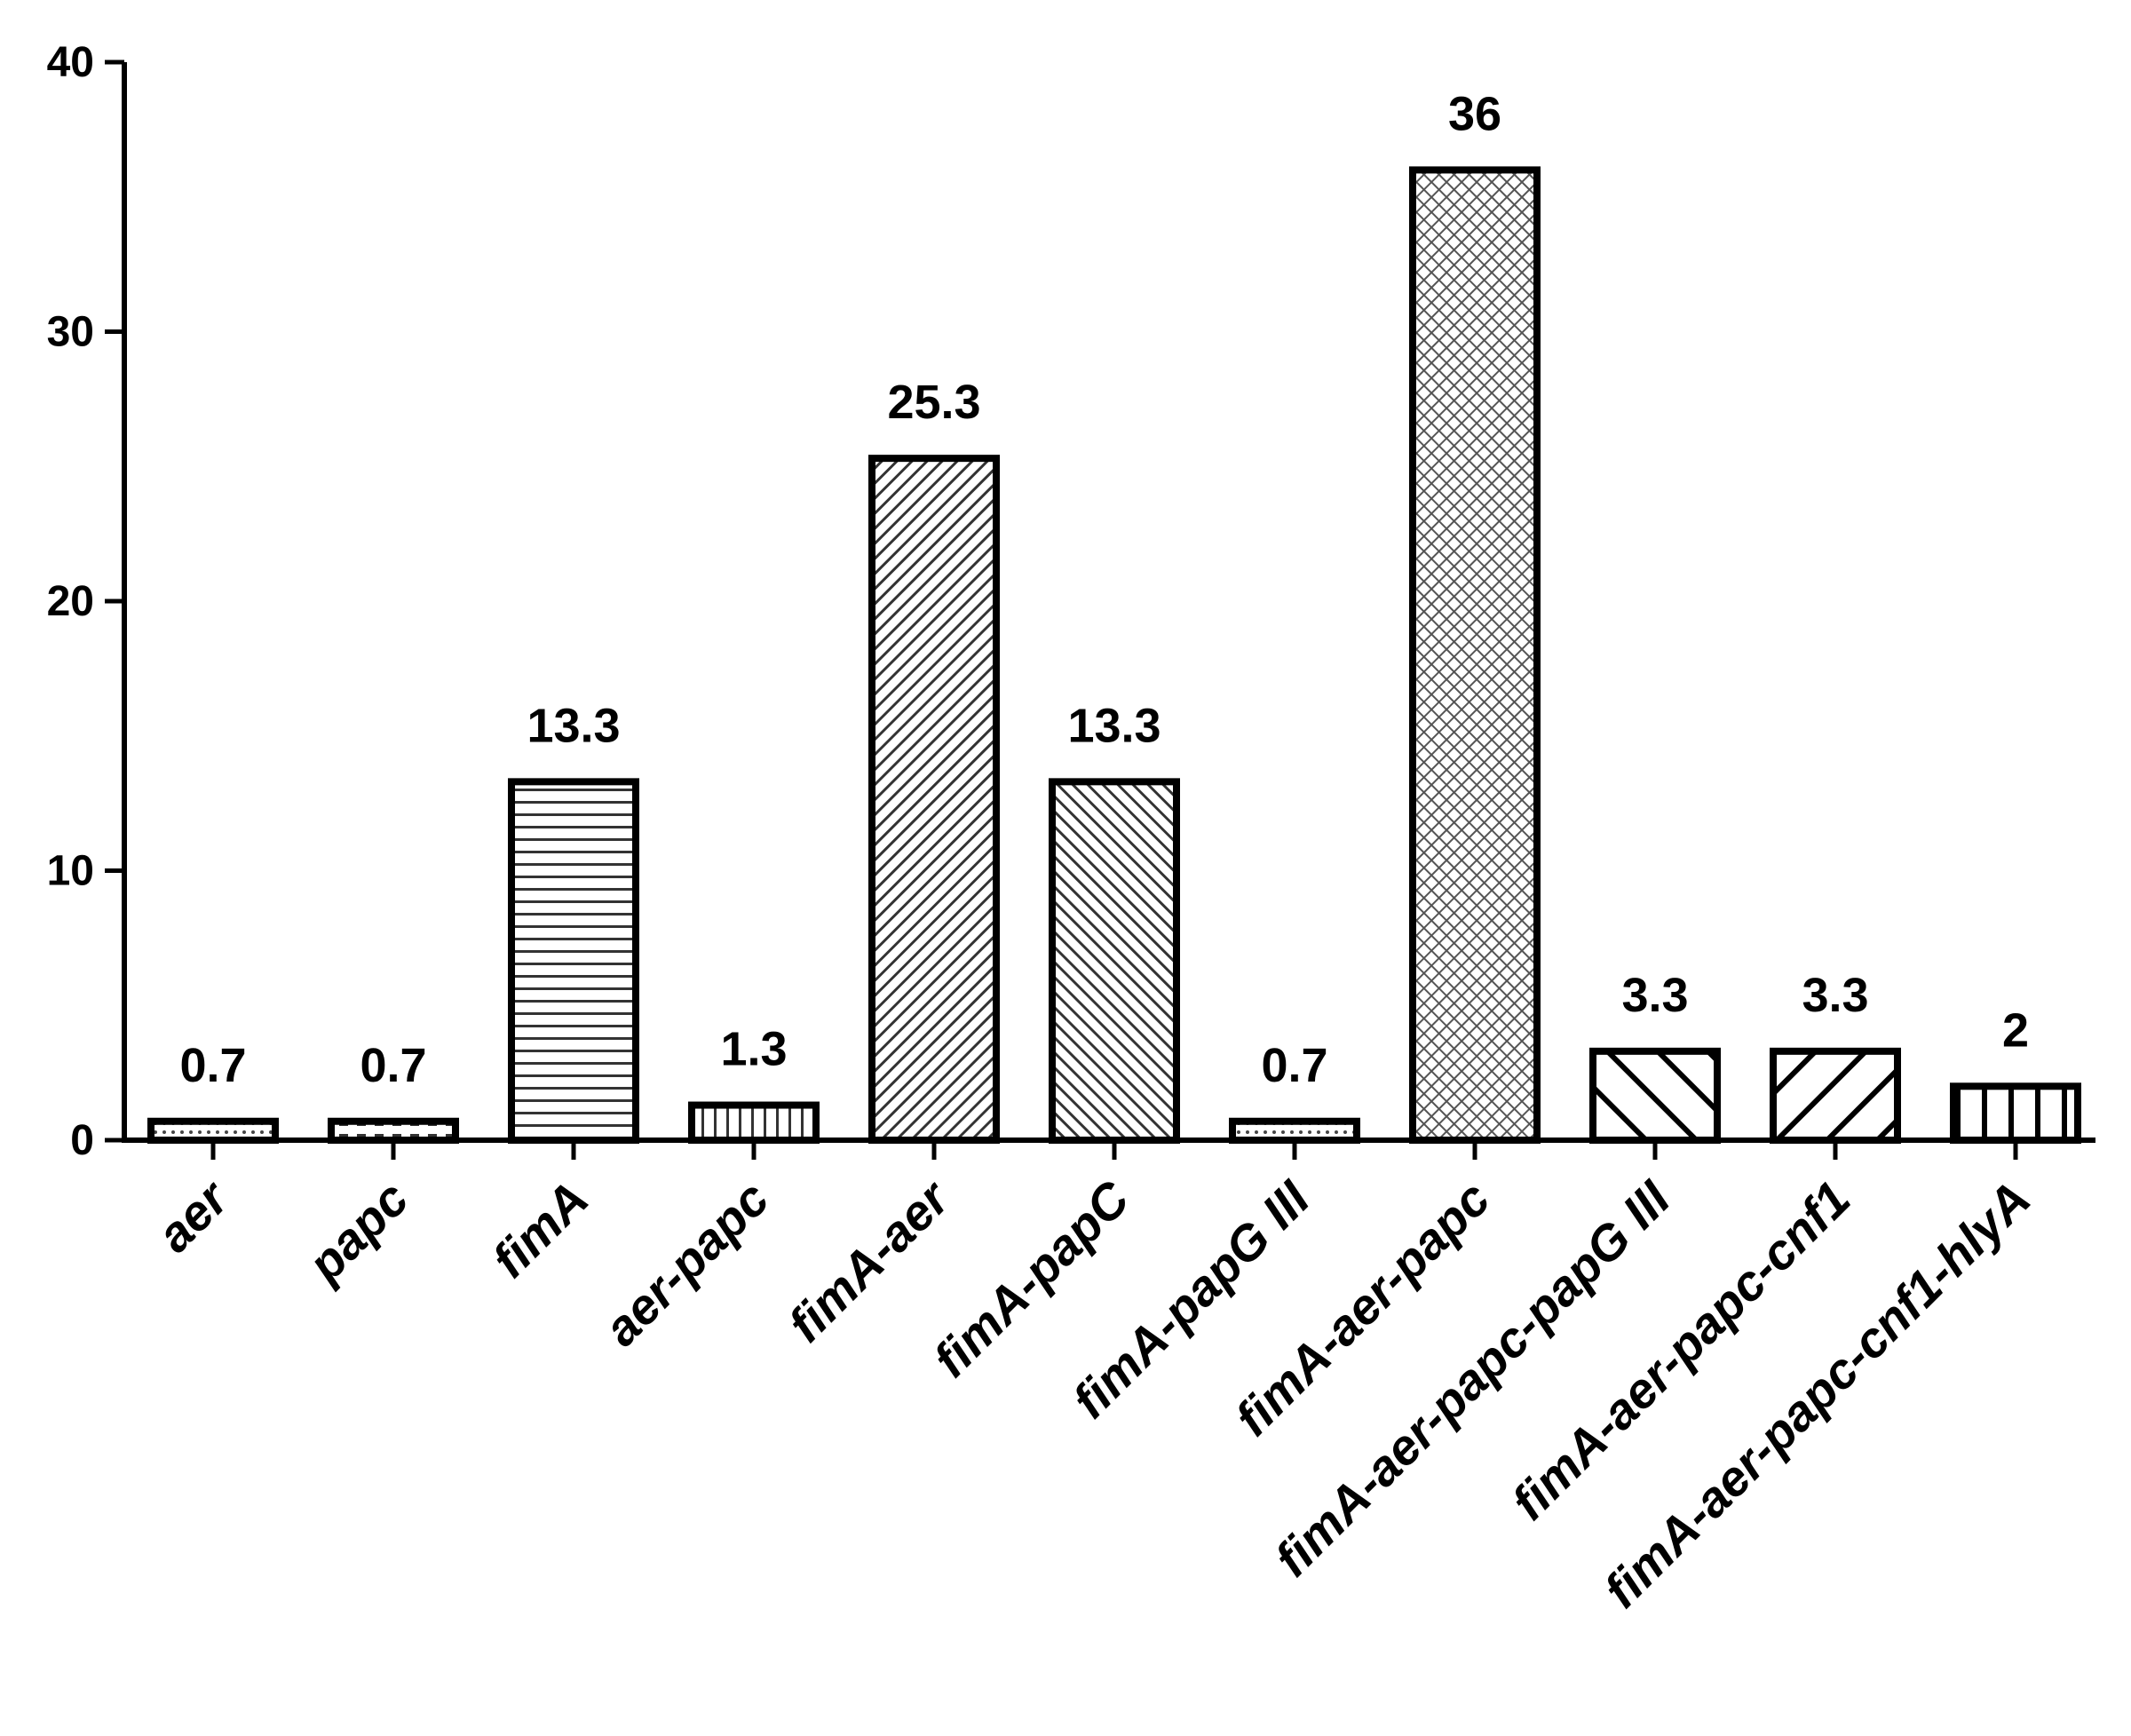 This screenshot has width=2131, height=1736. I want to click on y-axis: 0 10 20 30 40, so click(87, 601).